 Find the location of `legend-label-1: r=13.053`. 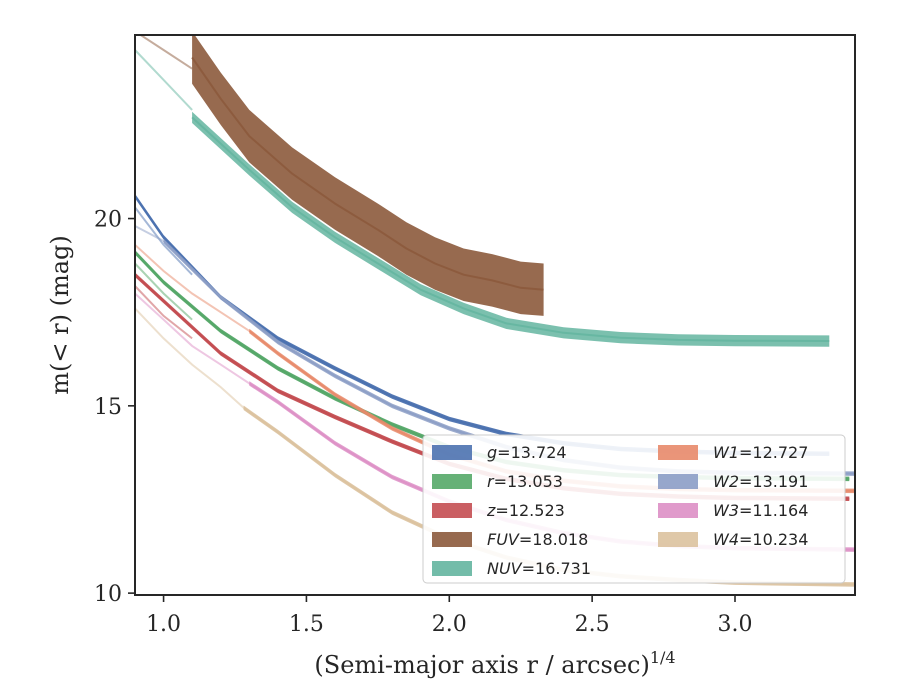

legend-label-1: r=13.053 is located at coordinates (525, 481).